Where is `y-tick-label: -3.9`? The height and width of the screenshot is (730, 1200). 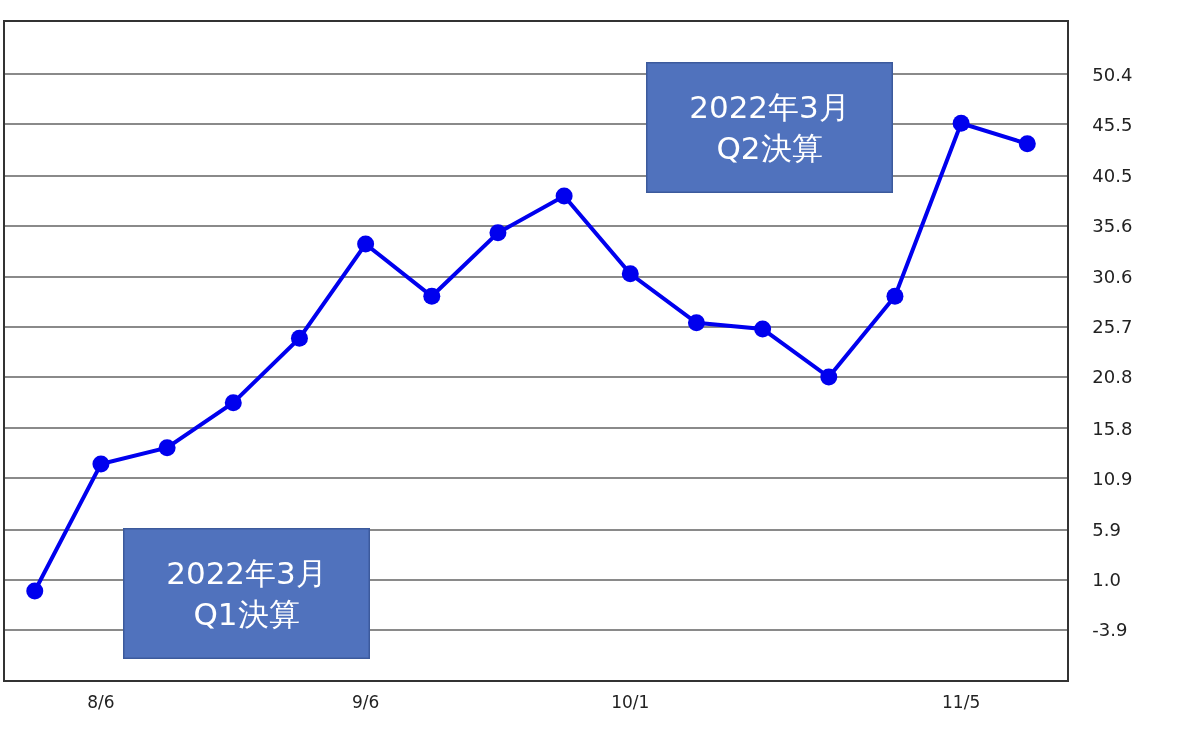 y-tick-label: -3.9 is located at coordinates (1110, 630).